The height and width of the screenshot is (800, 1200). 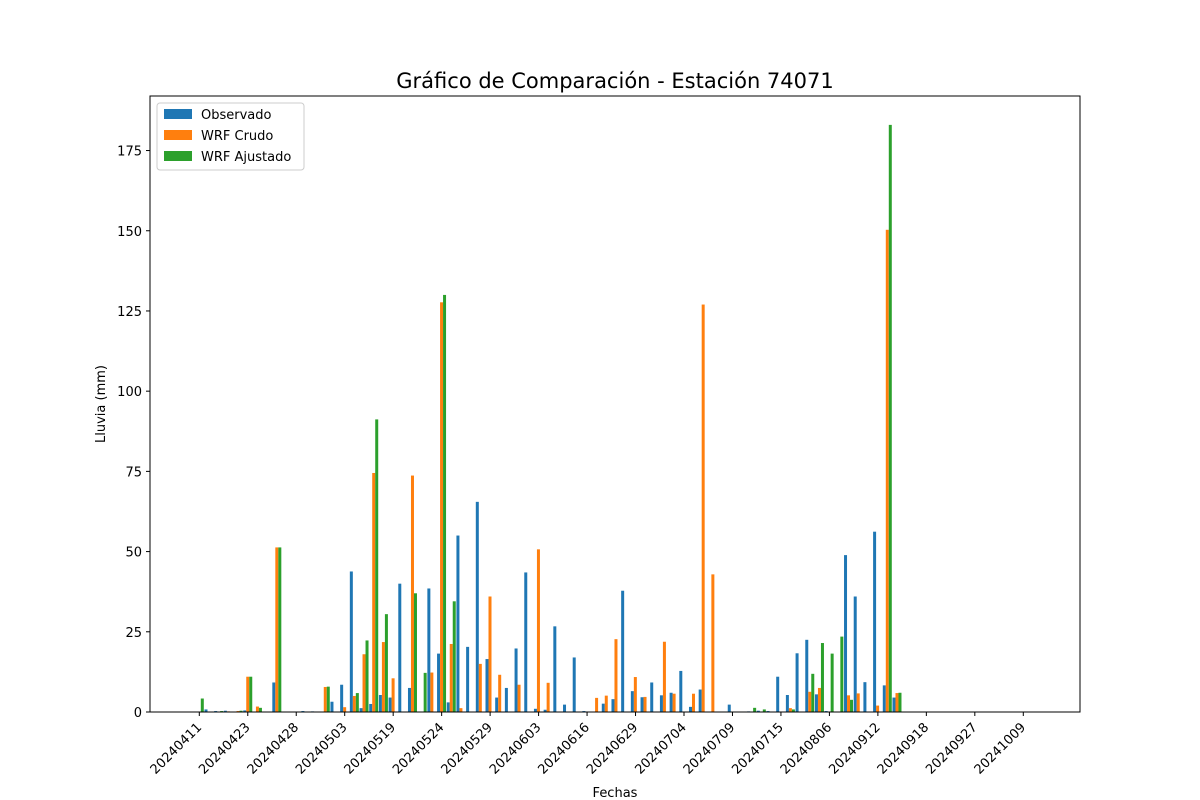 I want to click on legend: Observado WRF Crudo WRF Ajustado, so click(x=230, y=136).